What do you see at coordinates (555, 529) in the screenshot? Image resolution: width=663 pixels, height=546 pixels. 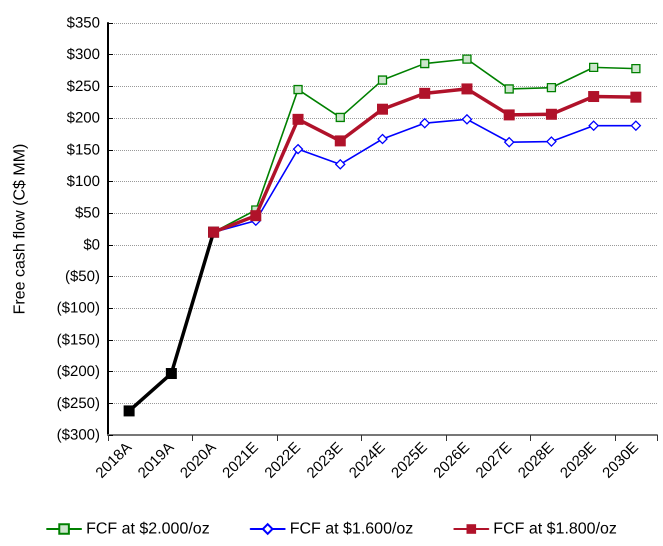 I see `legend-label: FCF at $1.800/oz` at bounding box center [555, 529].